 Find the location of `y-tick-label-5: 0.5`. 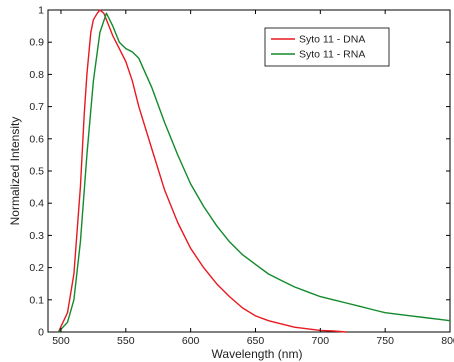

y-tick-label-5: 0.5 is located at coordinates (36, 172).